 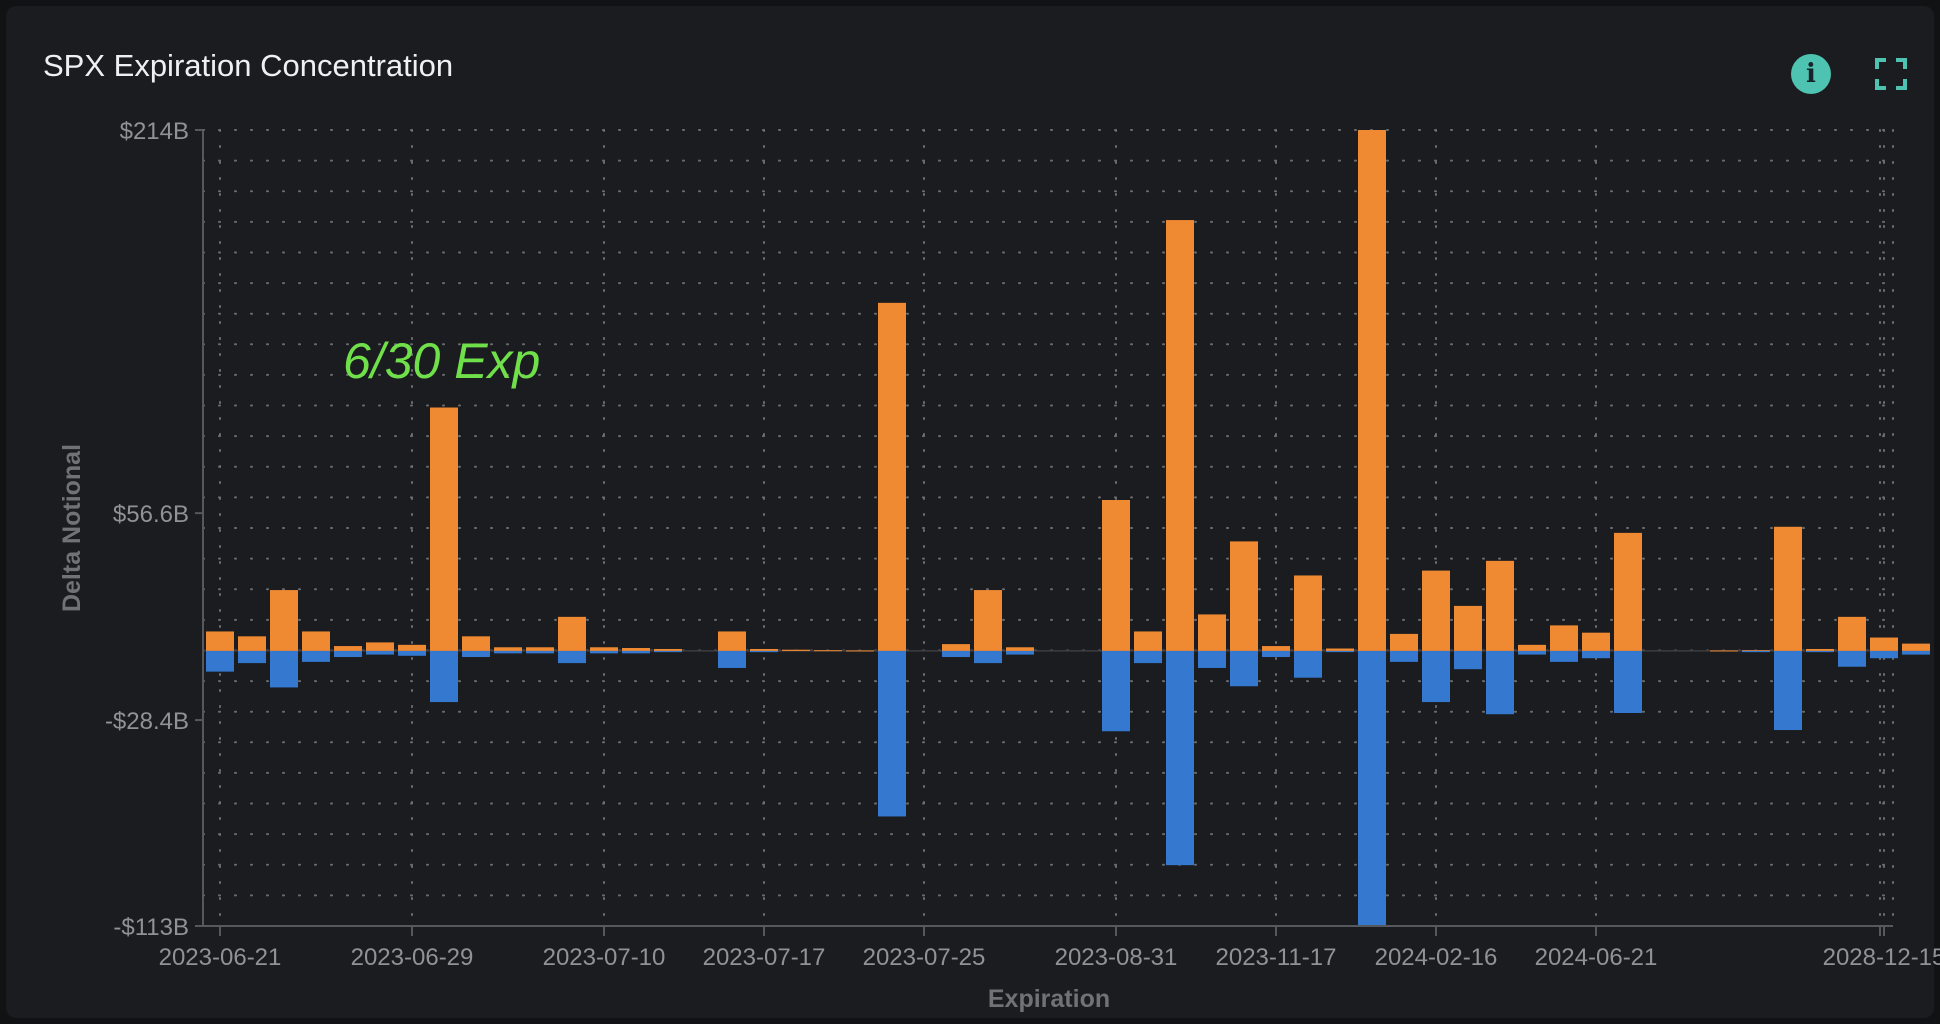 What do you see at coordinates (1811, 74) in the screenshot?
I see `info-icon: i` at bounding box center [1811, 74].